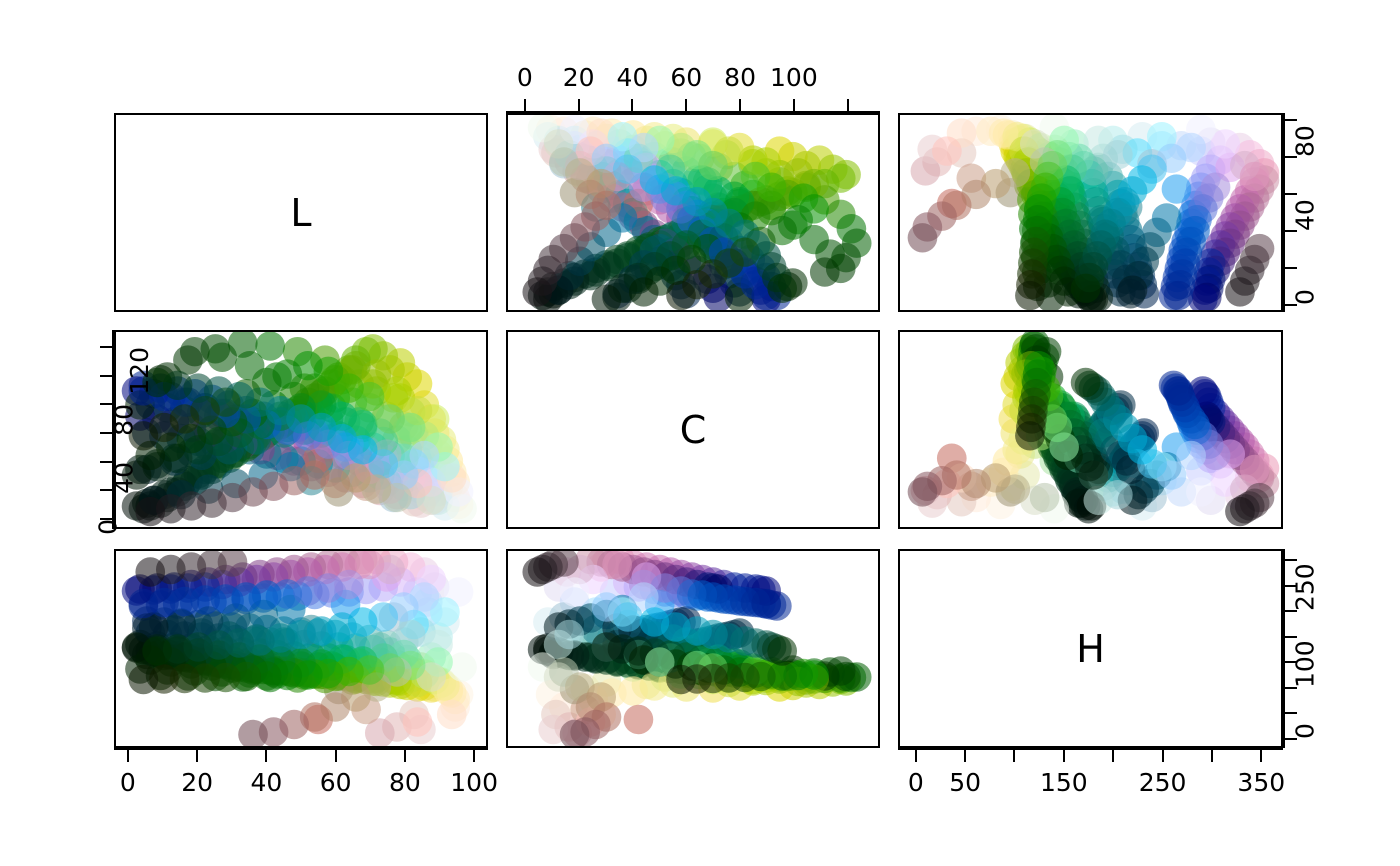 The width and height of the screenshot is (1400, 866). What do you see at coordinates (1261, 782) in the screenshot?
I see `axis-tick-label: 350` at bounding box center [1261, 782].